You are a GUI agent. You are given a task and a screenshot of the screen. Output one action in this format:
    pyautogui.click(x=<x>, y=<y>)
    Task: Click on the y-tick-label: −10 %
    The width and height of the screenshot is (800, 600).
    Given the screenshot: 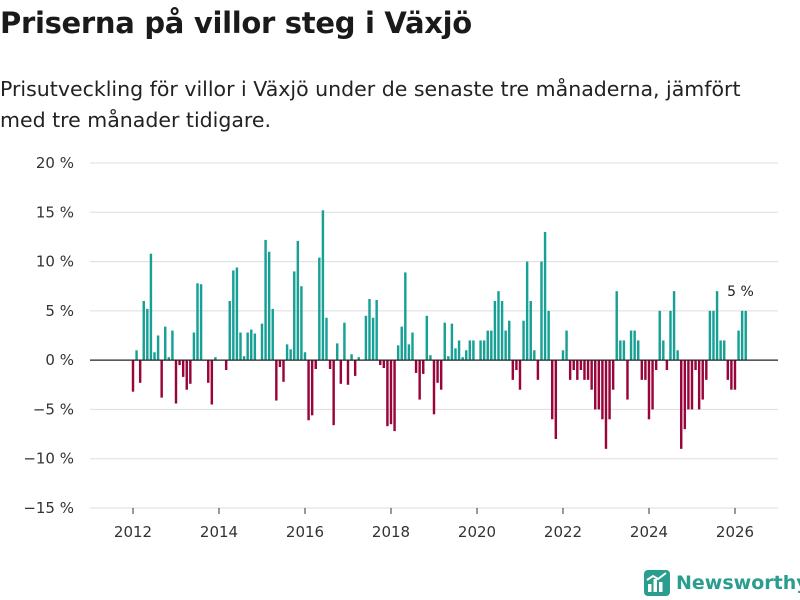 What is the action you would take?
    pyautogui.click(x=48, y=459)
    